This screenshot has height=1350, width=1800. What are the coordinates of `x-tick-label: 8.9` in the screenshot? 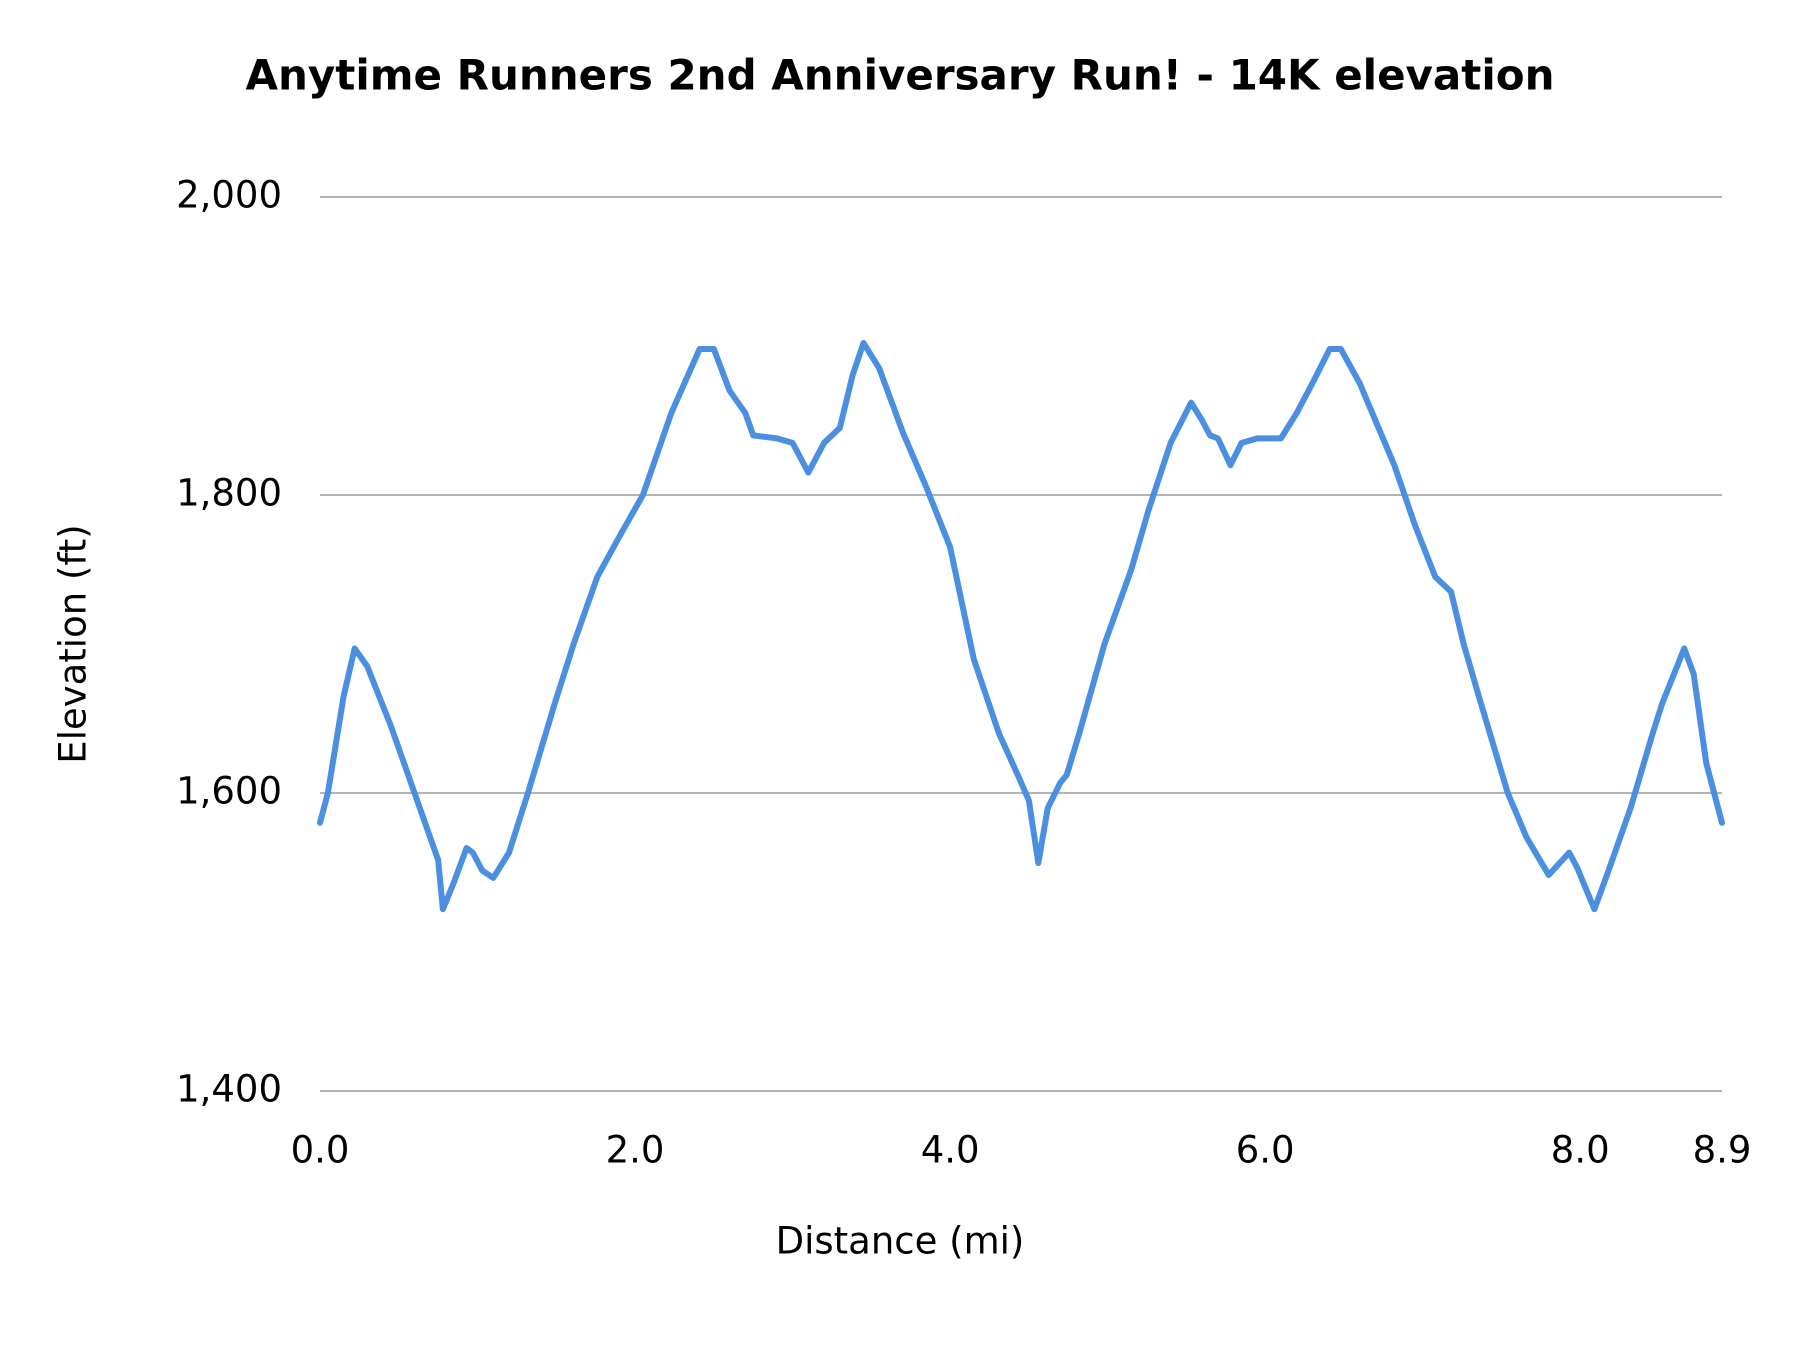 It's located at (1722, 1150).